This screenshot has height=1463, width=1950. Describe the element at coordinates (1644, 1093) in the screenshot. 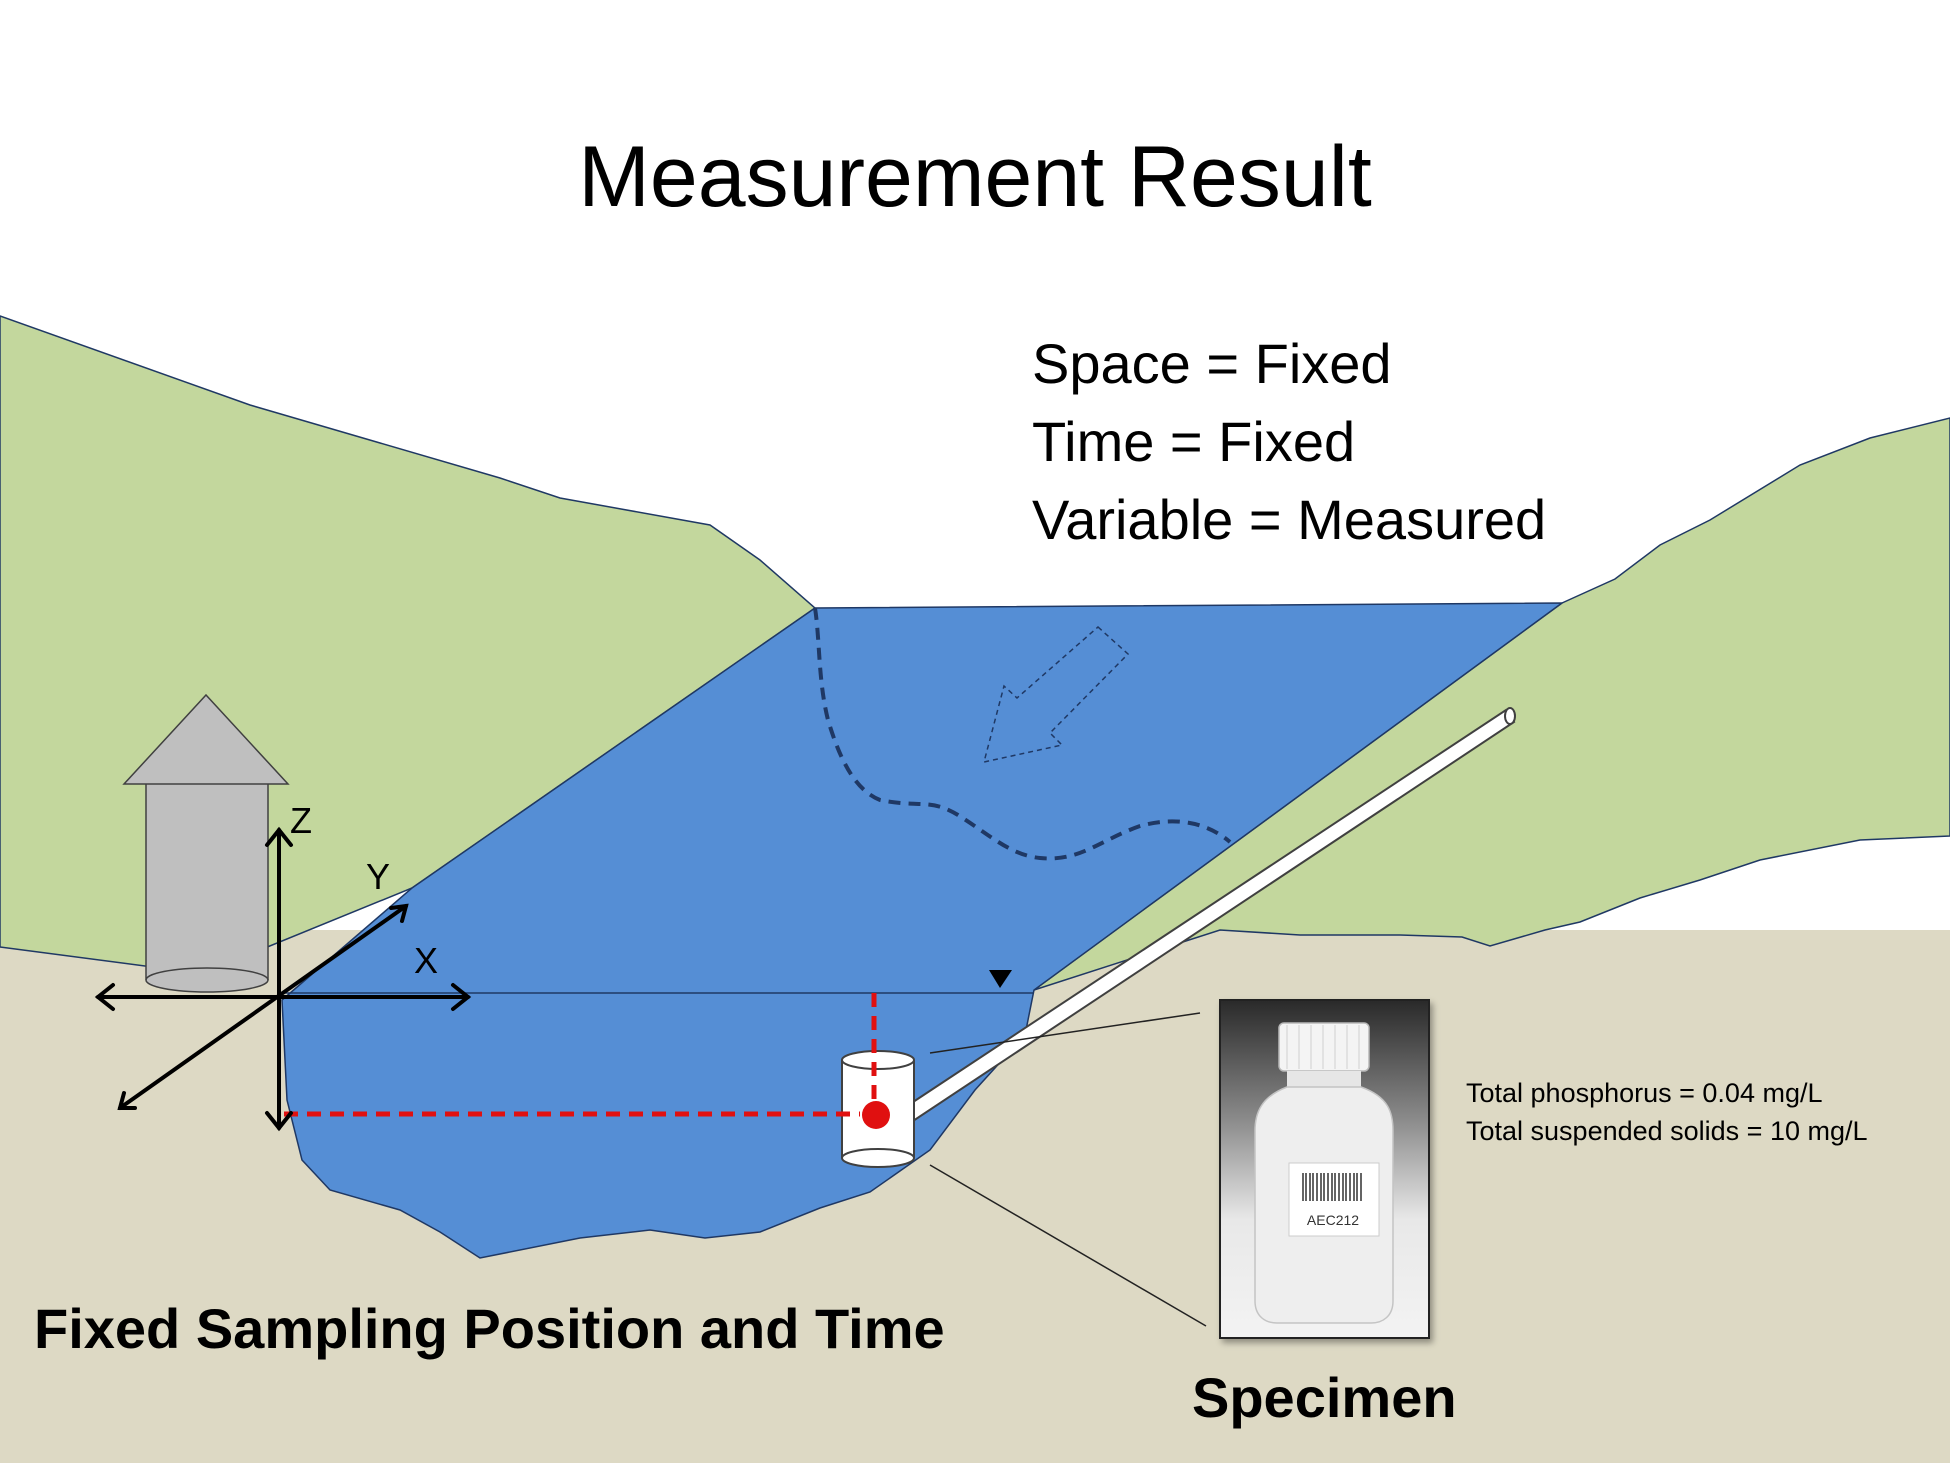

I see `result-phosphorus: Total phosphorus = 0.04 mg/L` at that location.